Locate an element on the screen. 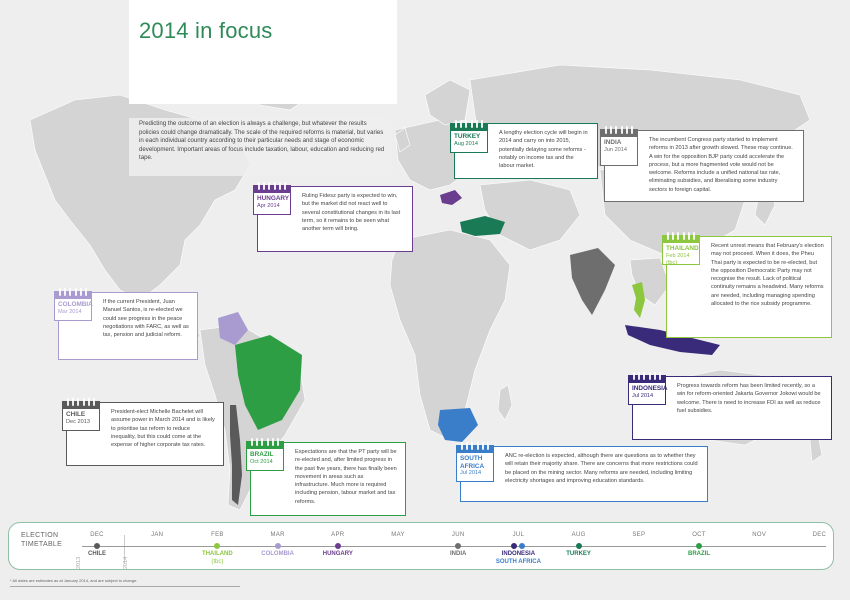  timeline-month: SEP is located at coordinates (639, 535).